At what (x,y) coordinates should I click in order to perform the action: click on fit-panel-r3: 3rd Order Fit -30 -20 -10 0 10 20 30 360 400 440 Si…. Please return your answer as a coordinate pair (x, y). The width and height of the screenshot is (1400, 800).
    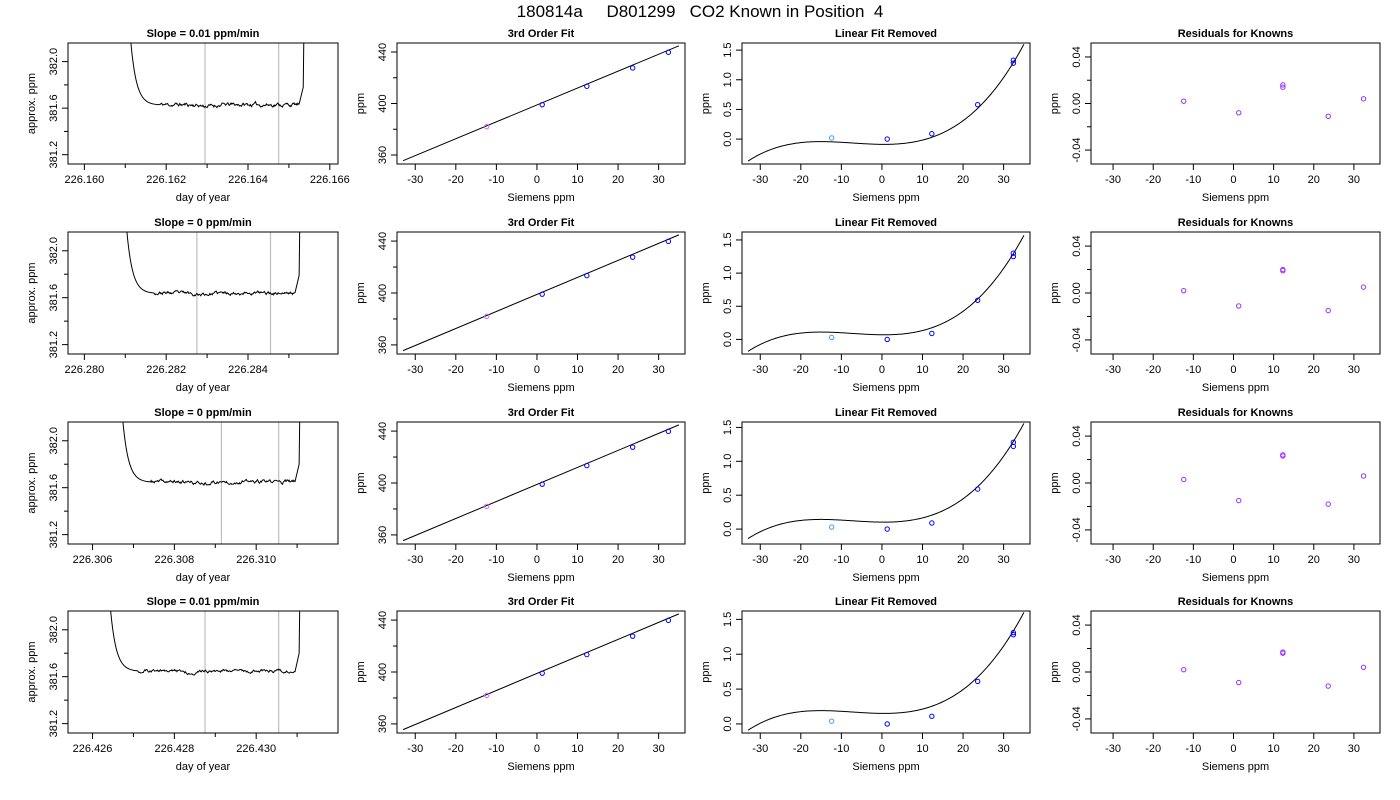
    Looking at the image, I should click on (520, 495).